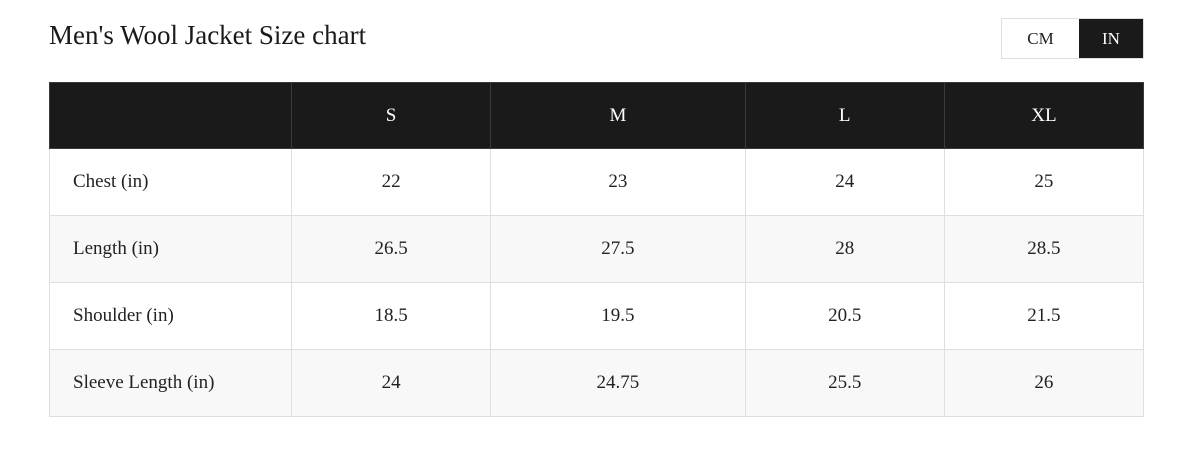 Image resolution: width=1200 pixels, height=455 pixels. Describe the element at coordinates (1044, 316) in the screenshot. I see `size-value: 21.5` at that location.